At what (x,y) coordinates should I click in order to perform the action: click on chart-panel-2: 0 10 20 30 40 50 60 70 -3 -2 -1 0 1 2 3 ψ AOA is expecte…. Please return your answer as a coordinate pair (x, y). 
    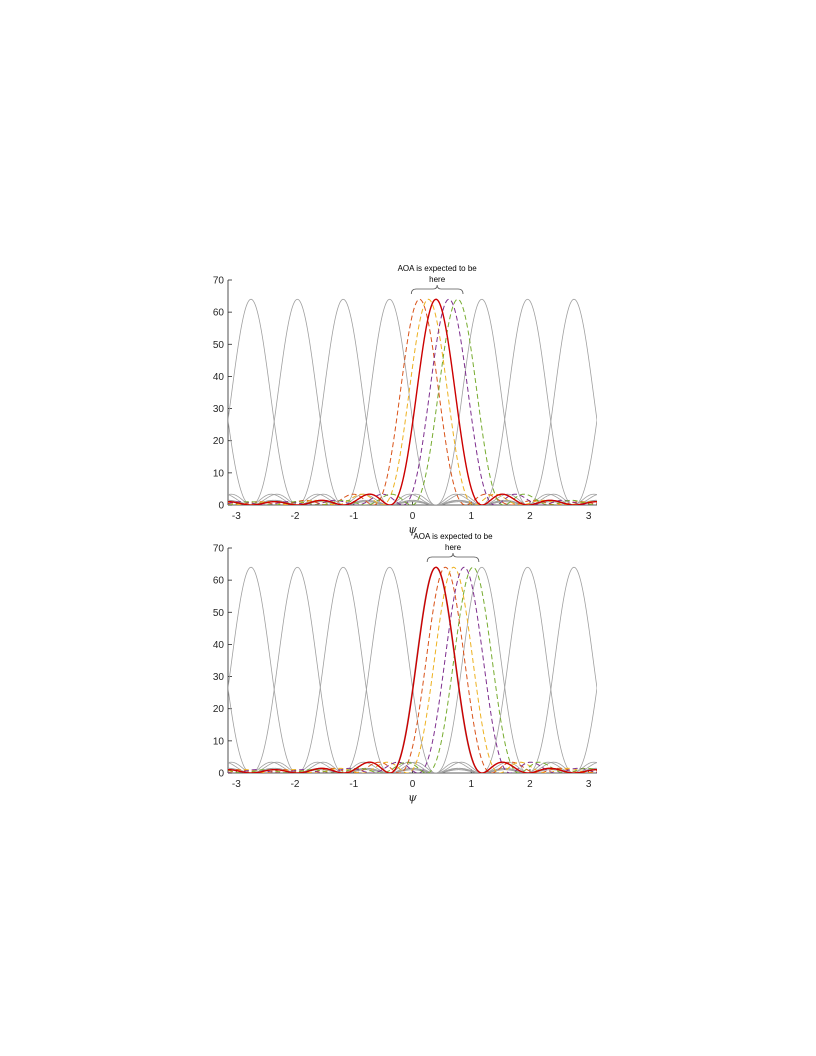
    Looking at the image, I should click on (405, 668).